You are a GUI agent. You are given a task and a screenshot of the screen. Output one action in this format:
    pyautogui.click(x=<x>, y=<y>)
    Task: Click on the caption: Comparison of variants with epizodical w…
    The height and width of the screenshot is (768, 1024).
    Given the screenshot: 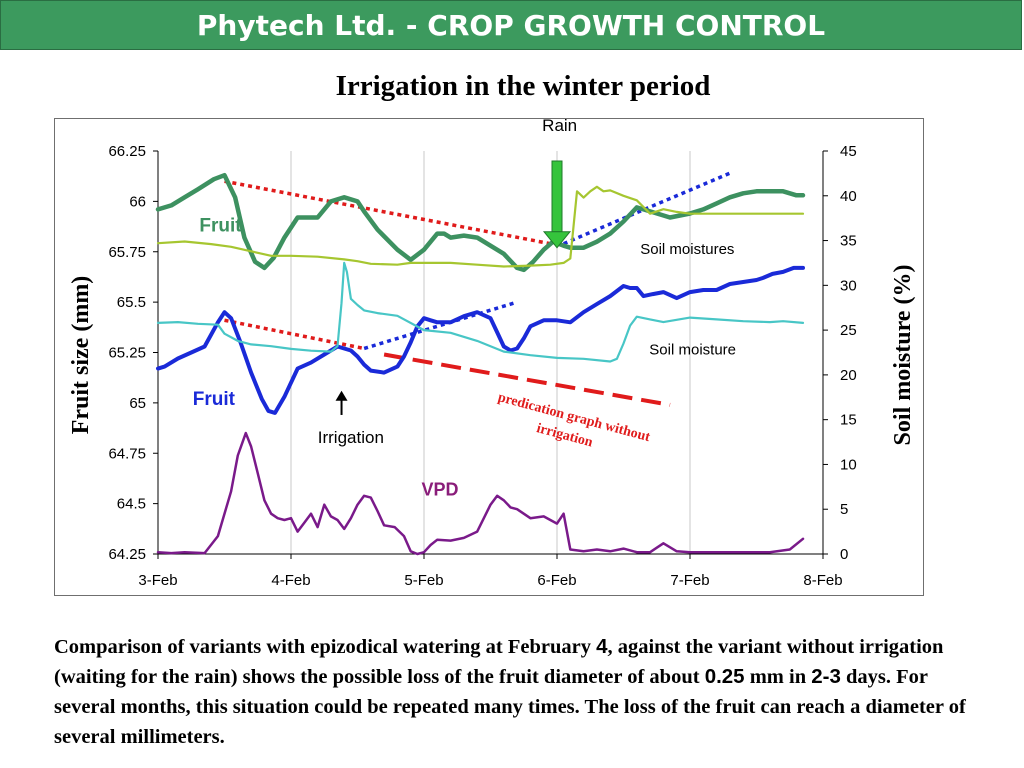 What is the action you would take?
    pyautogui.click(x=519, y=692)
    